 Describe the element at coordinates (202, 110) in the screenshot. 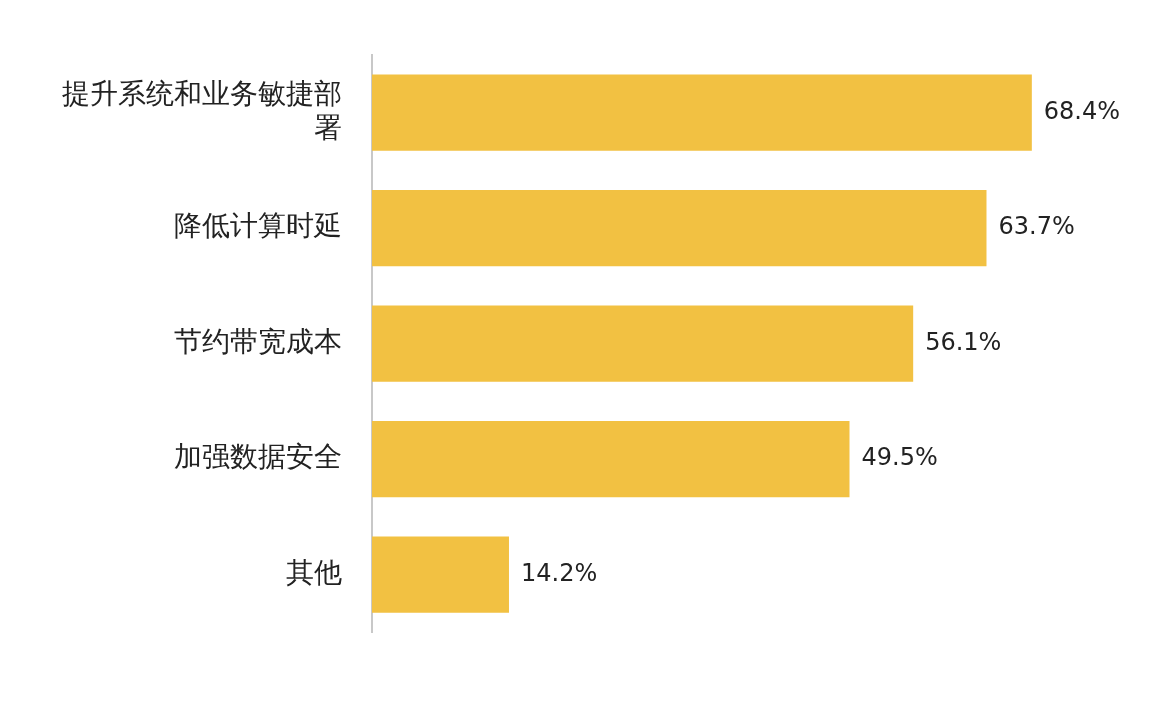

I see `y-tick-label: 提升系统和业务敏捷部署` at that location.